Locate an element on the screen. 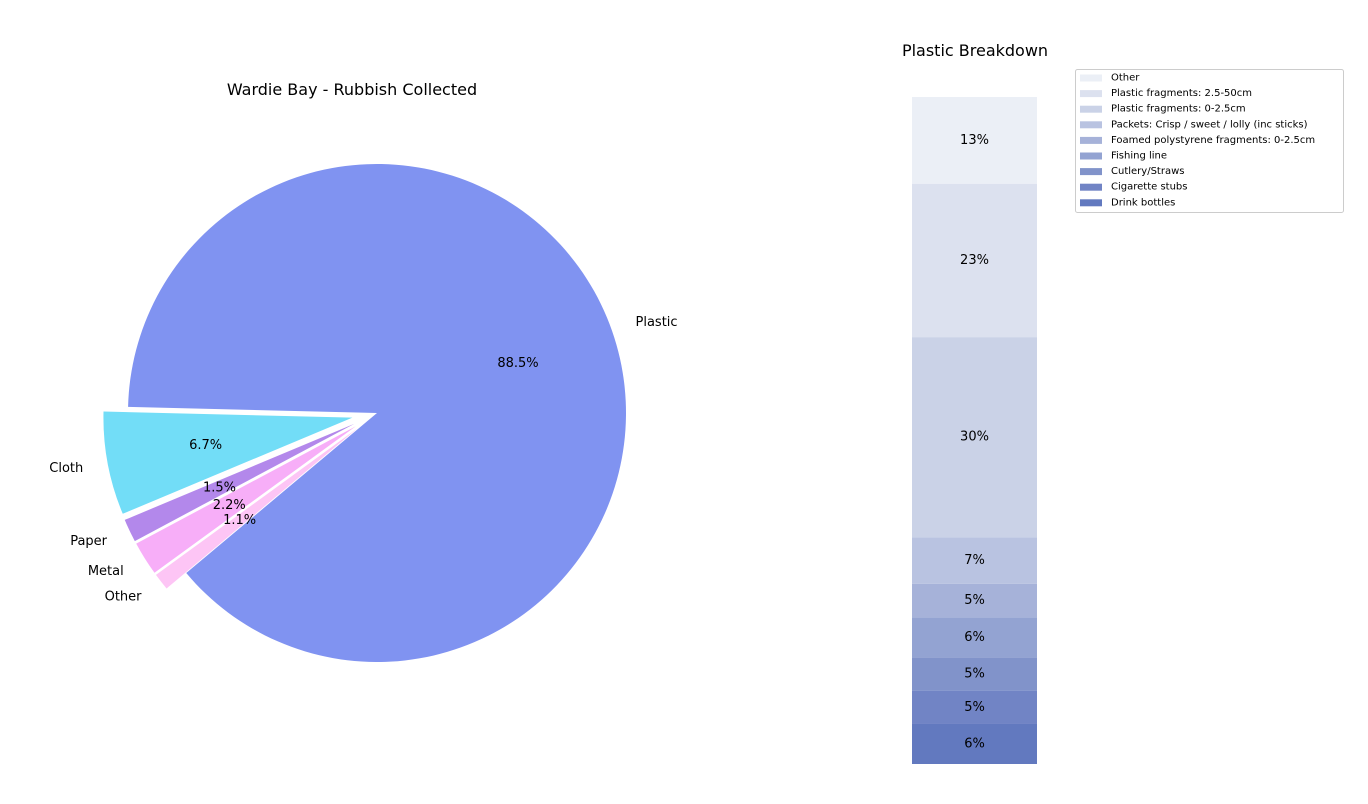  pie-category-label-plastic: Plastic is located at coordinates (657, 322).